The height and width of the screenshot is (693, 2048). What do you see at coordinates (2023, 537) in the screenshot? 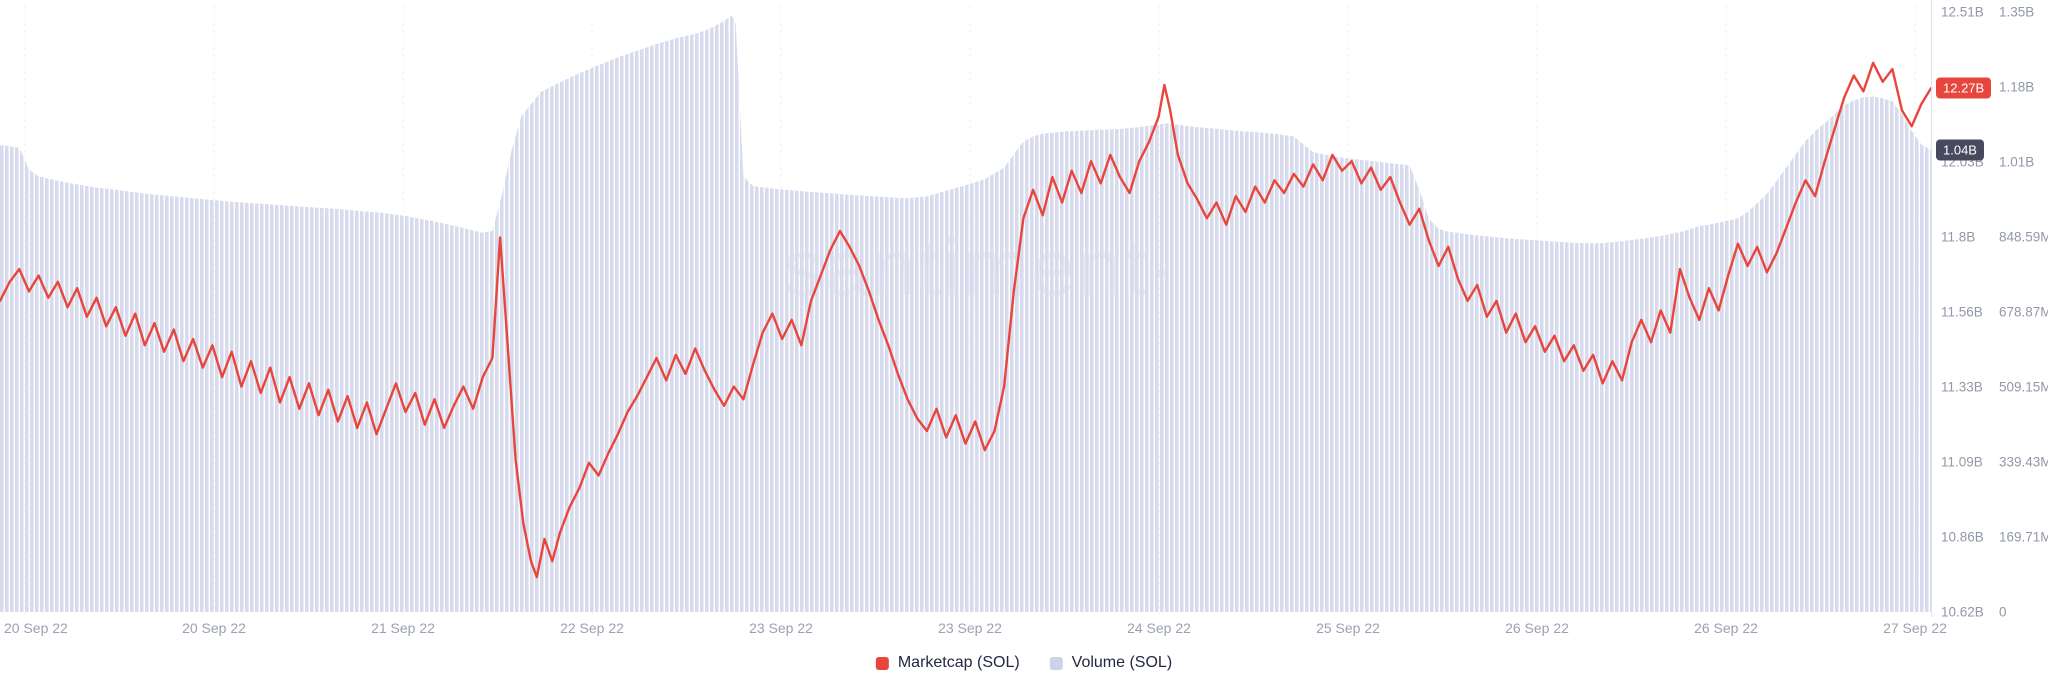
I see `volume-axis-tick-label: 169.71M` at bounding box center [2023, 537].